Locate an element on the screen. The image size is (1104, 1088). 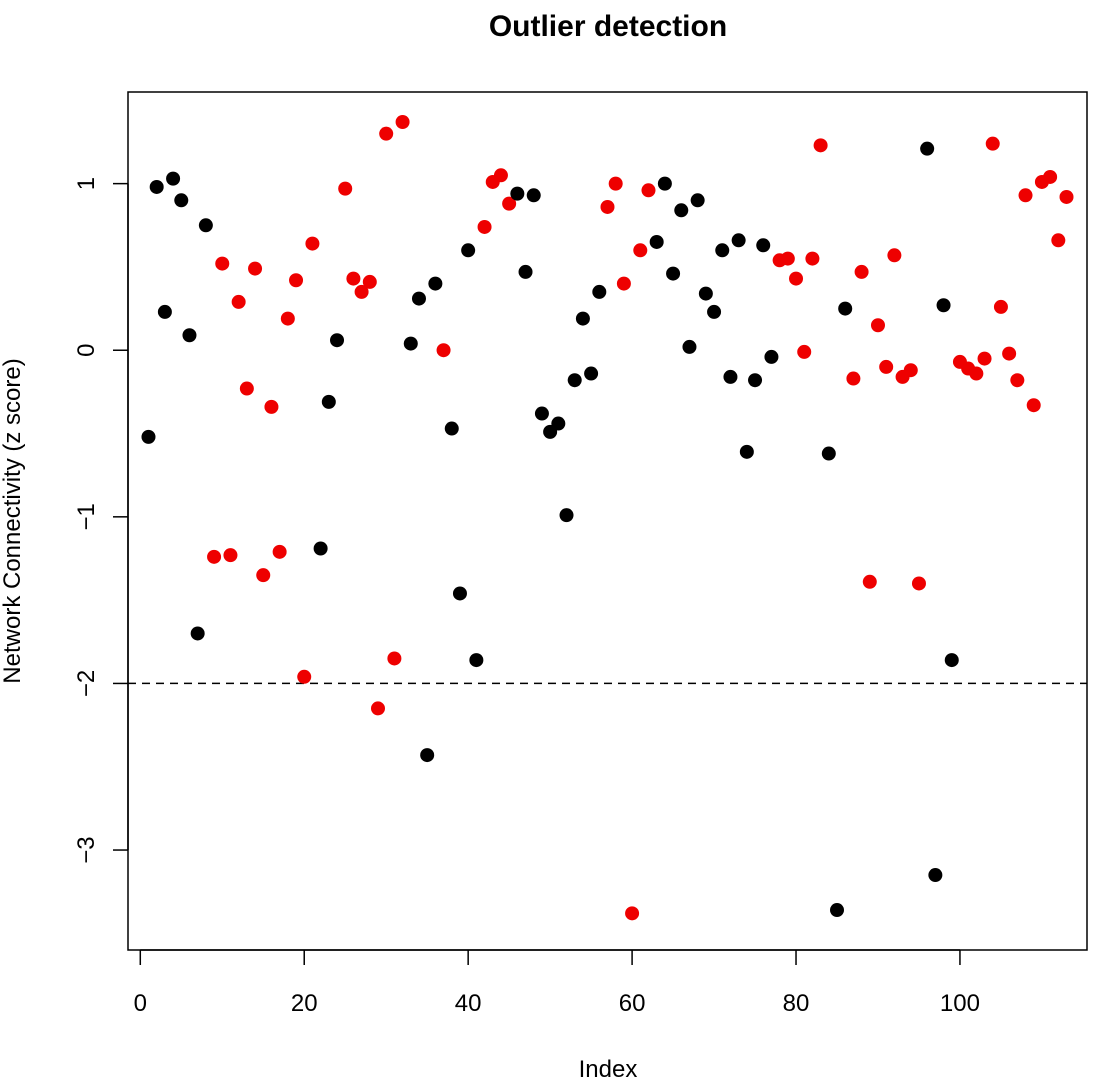
y-axis-label: Network Connectivity (z score) is located at coordinates (13, 520).